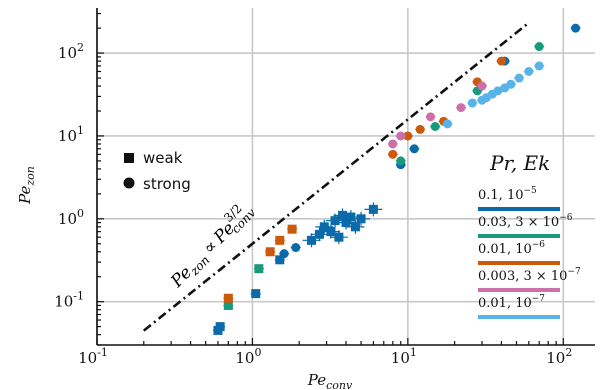  What do you see at coordinates (404, 356) in the screenshot?
I see `x-tick-label: 10¹` at bounding box center [404, 356].